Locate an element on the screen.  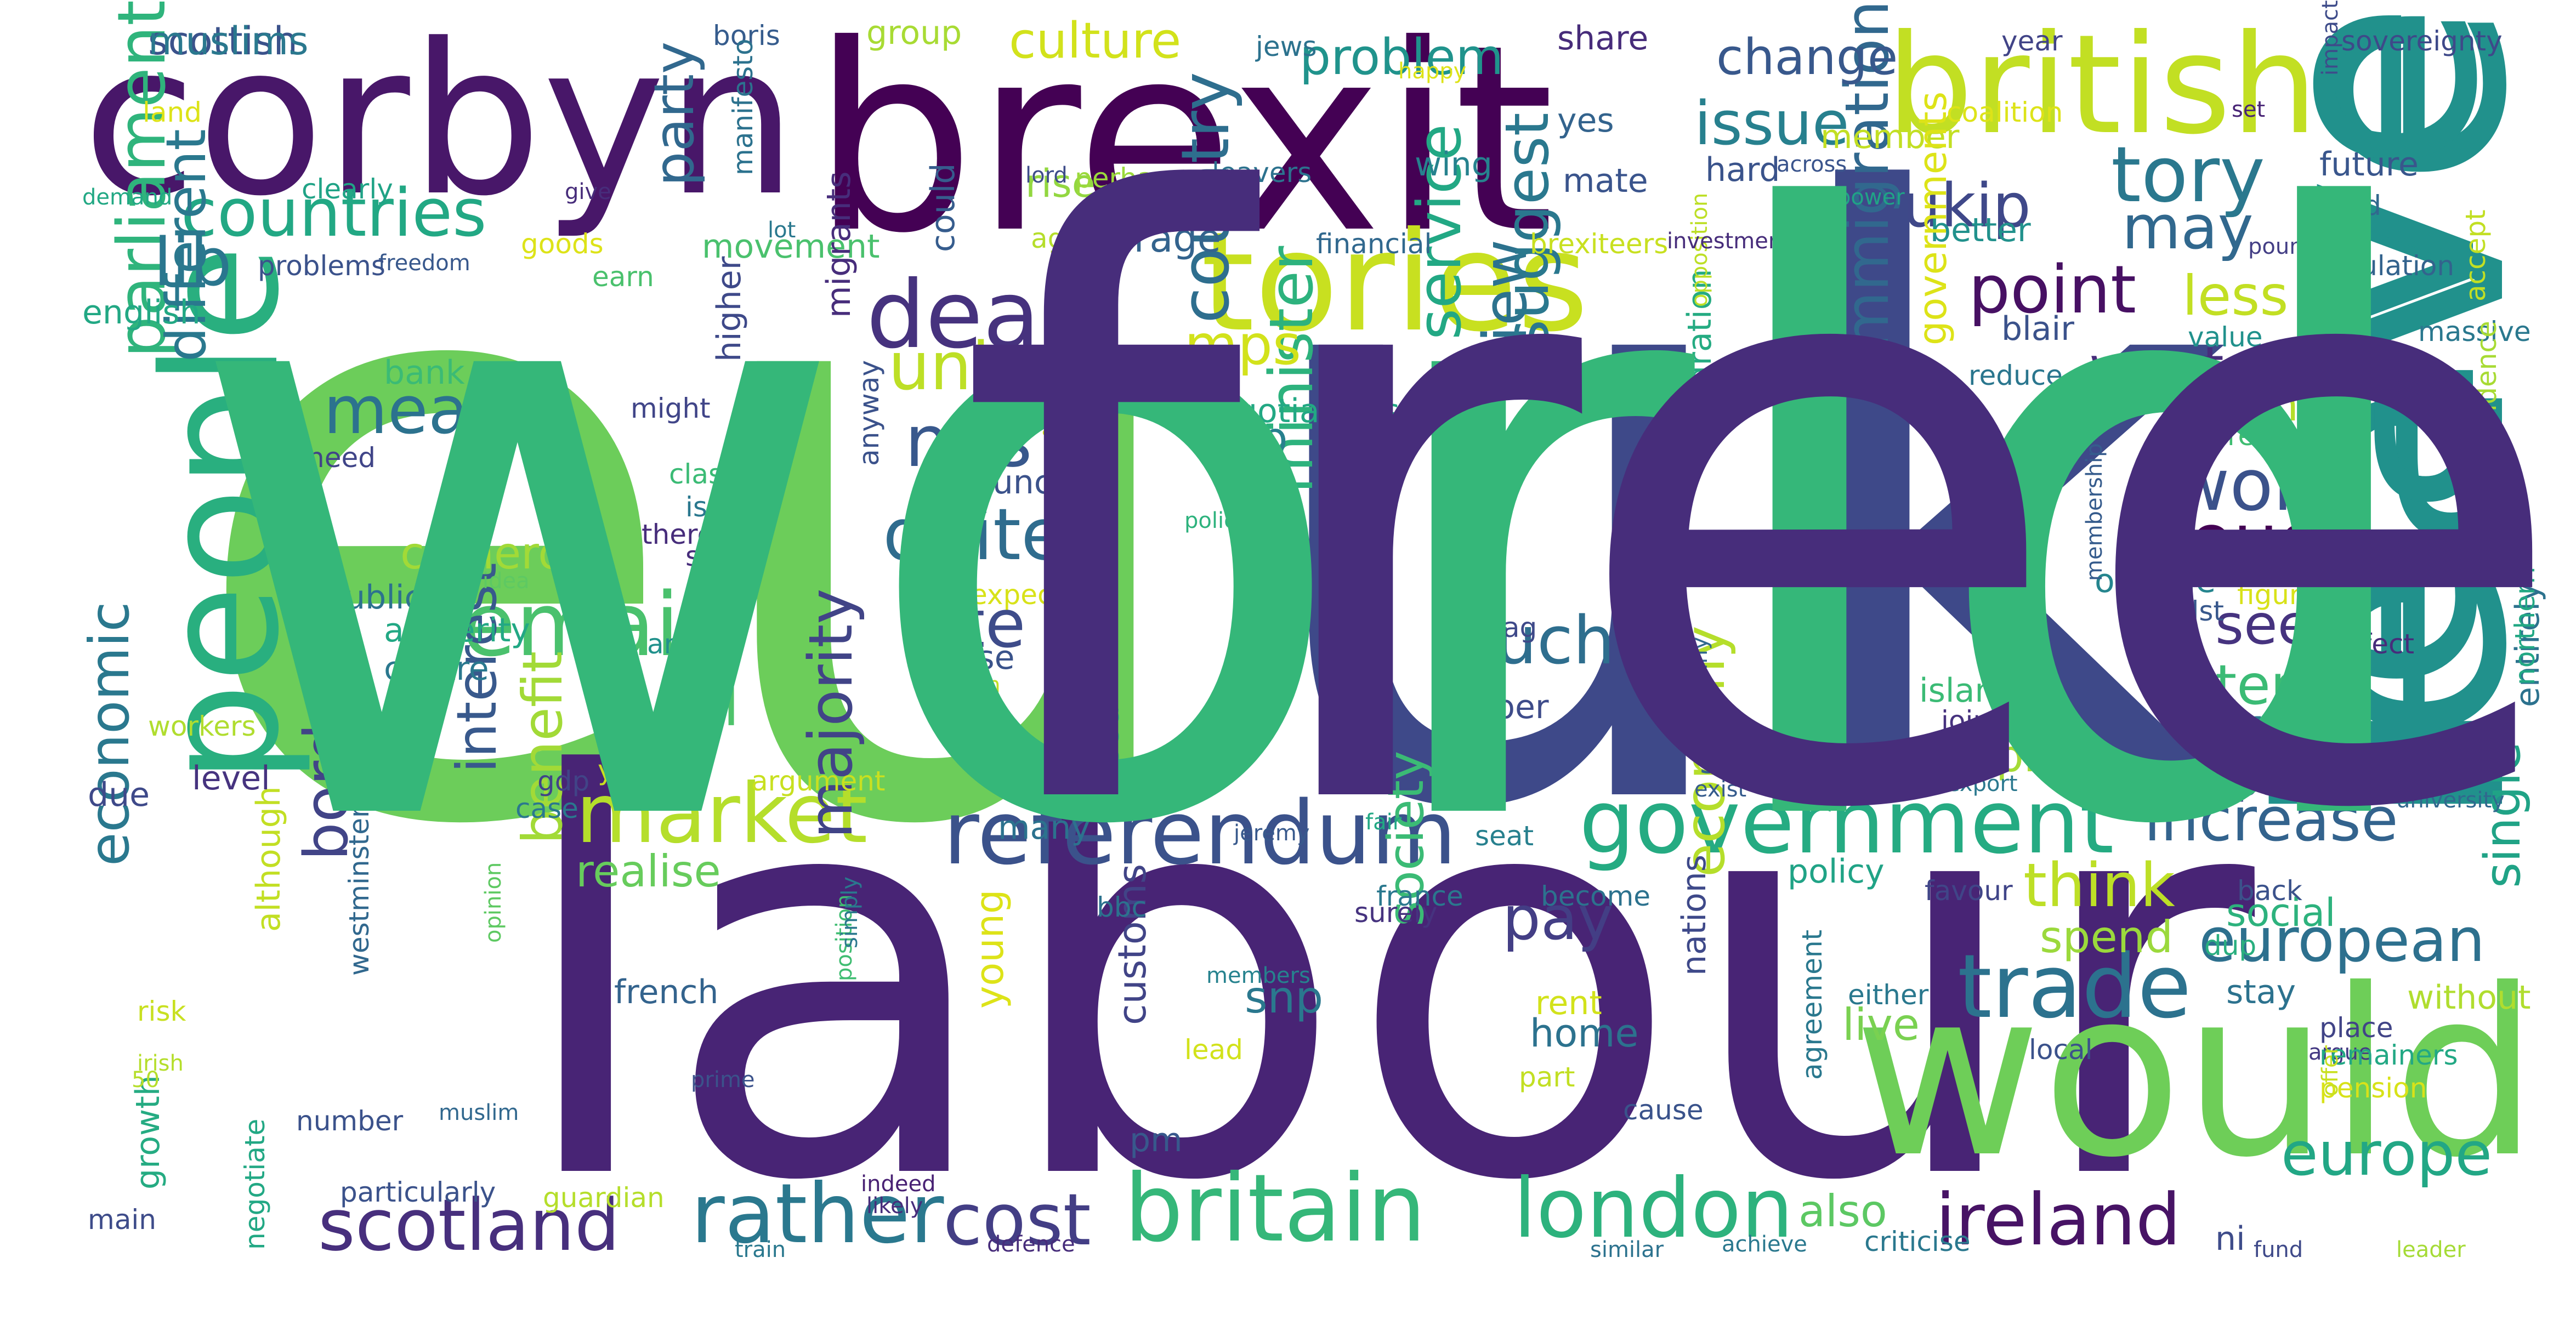
cloud-word: surely is located at coordinates (1396, 913).